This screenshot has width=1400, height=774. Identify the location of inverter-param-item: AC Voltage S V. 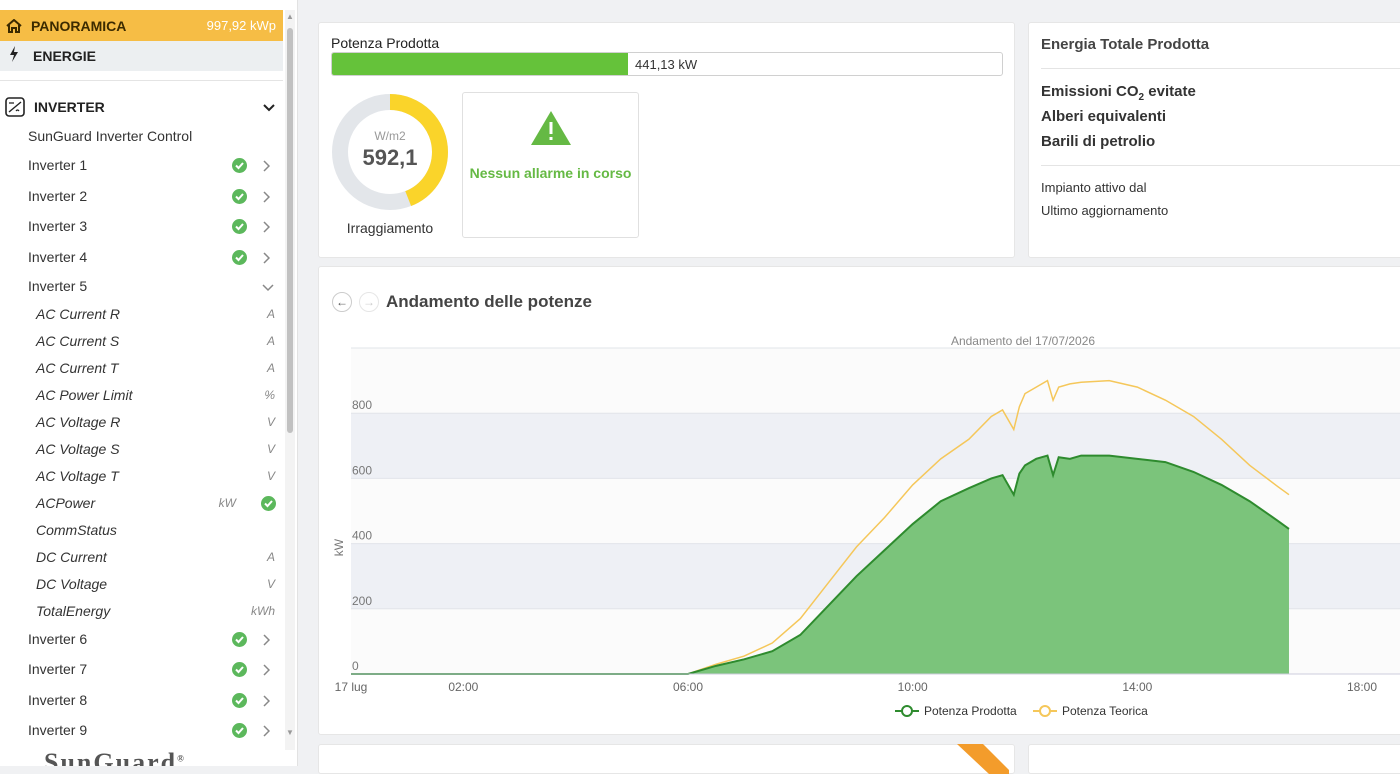
(141, 449).